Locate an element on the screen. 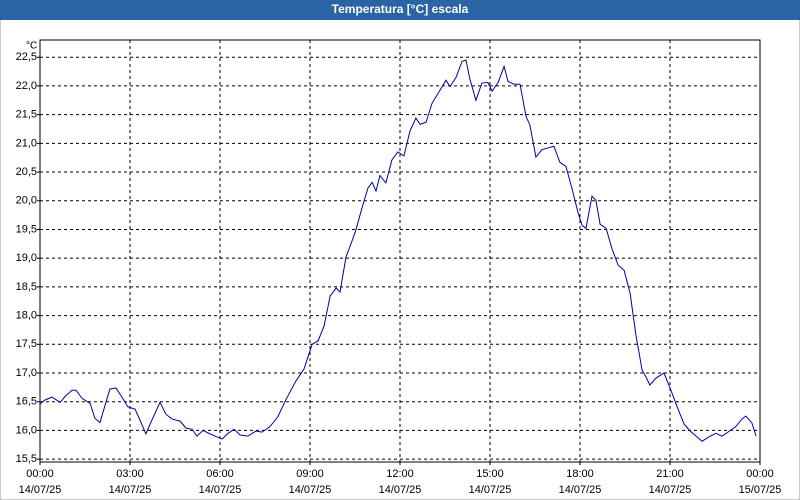  y-tick-label: 19,0 is located at coordinates (26, 258).